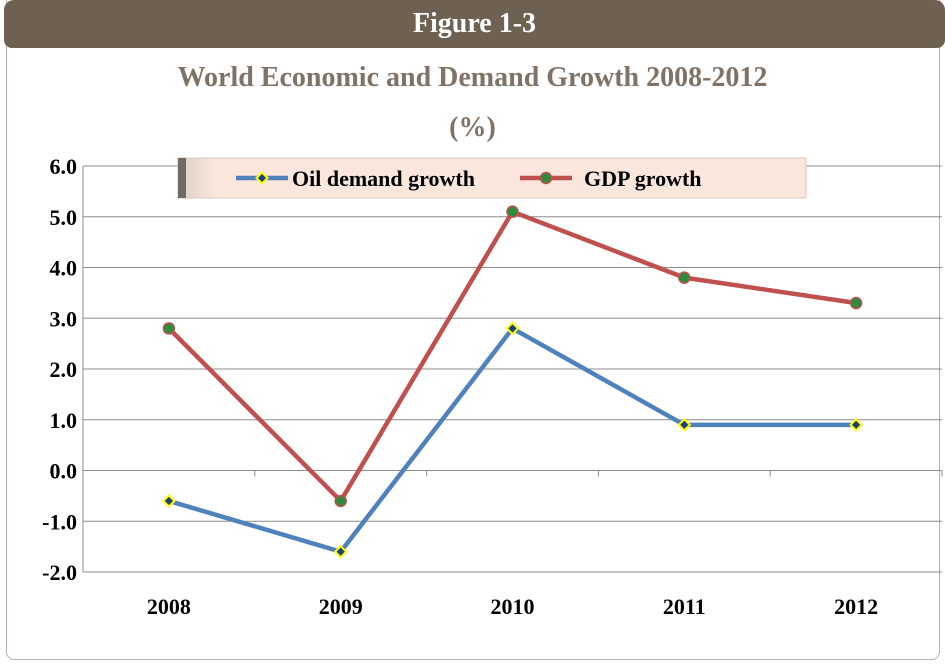 The image size is (945, 666). What do you see at coordinates (684, 606) in the screenshot?
I see `x-tick-label: 2011` at bounding box center [684, 606].